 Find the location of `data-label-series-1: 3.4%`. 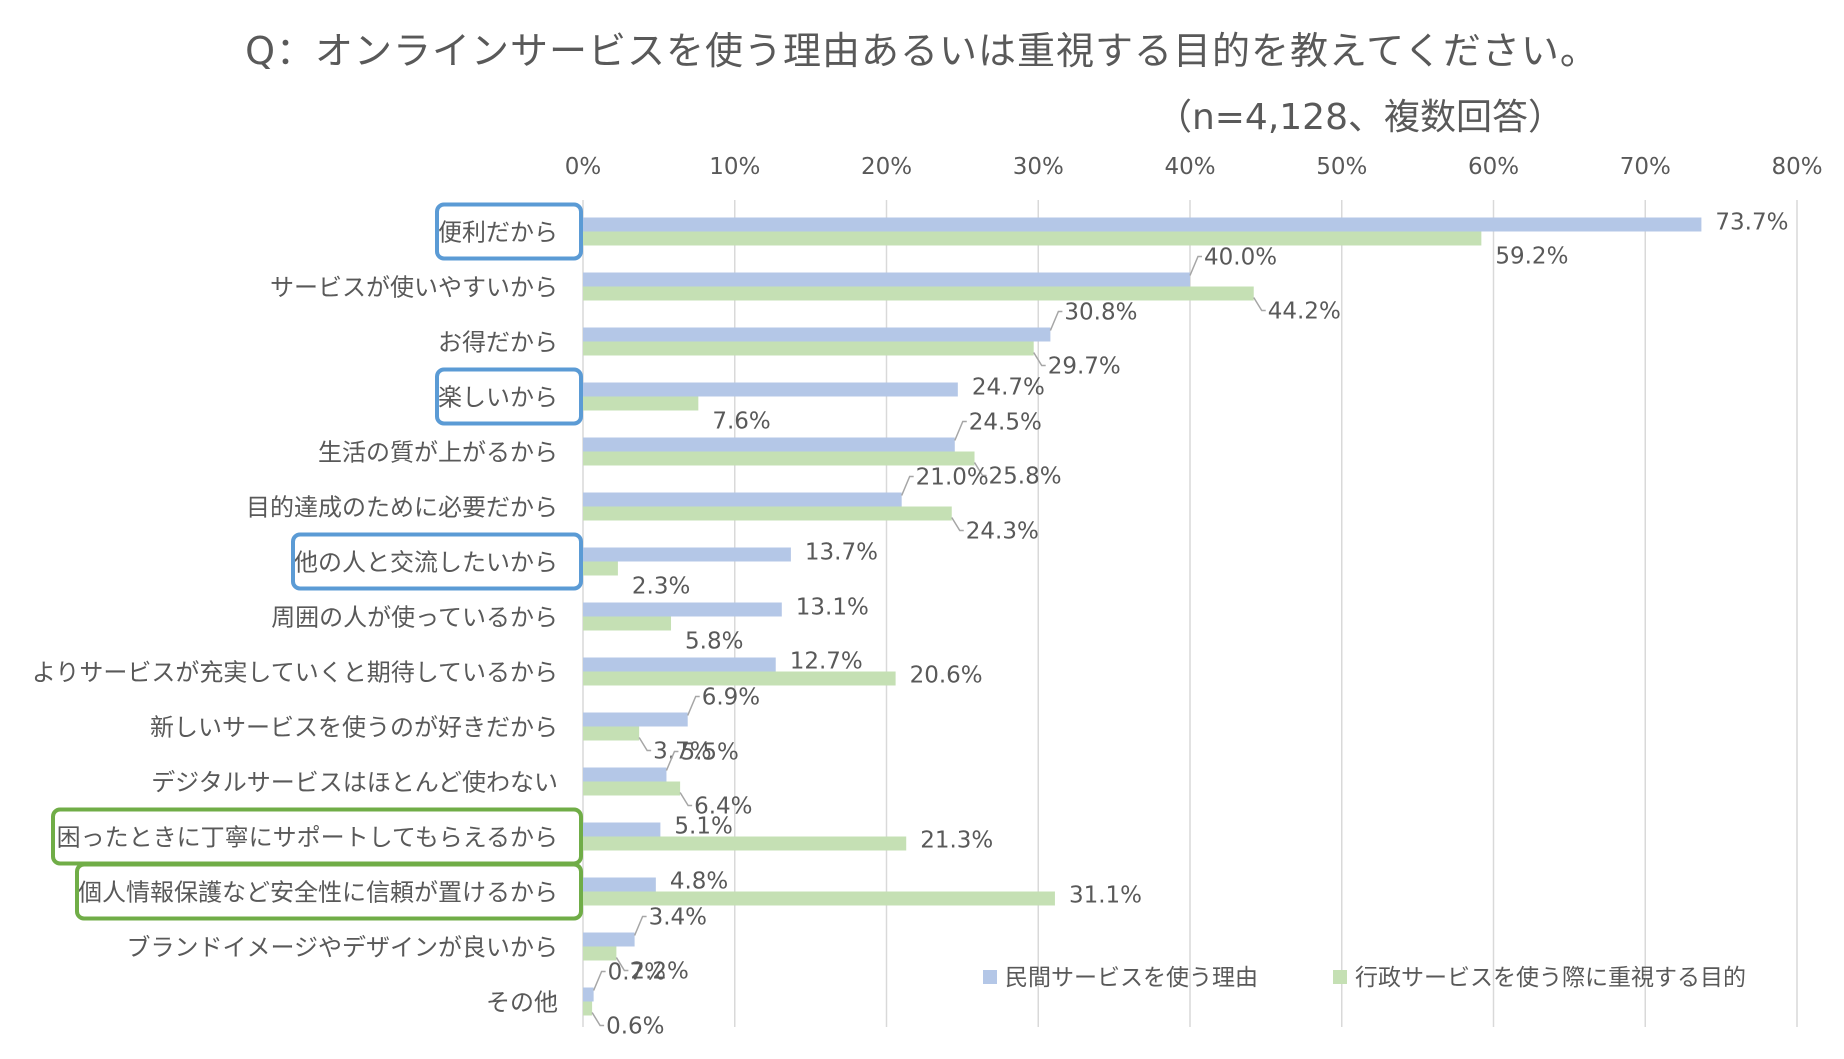

data-label-series-1: 3.4% is located at coordinates (678, 918).